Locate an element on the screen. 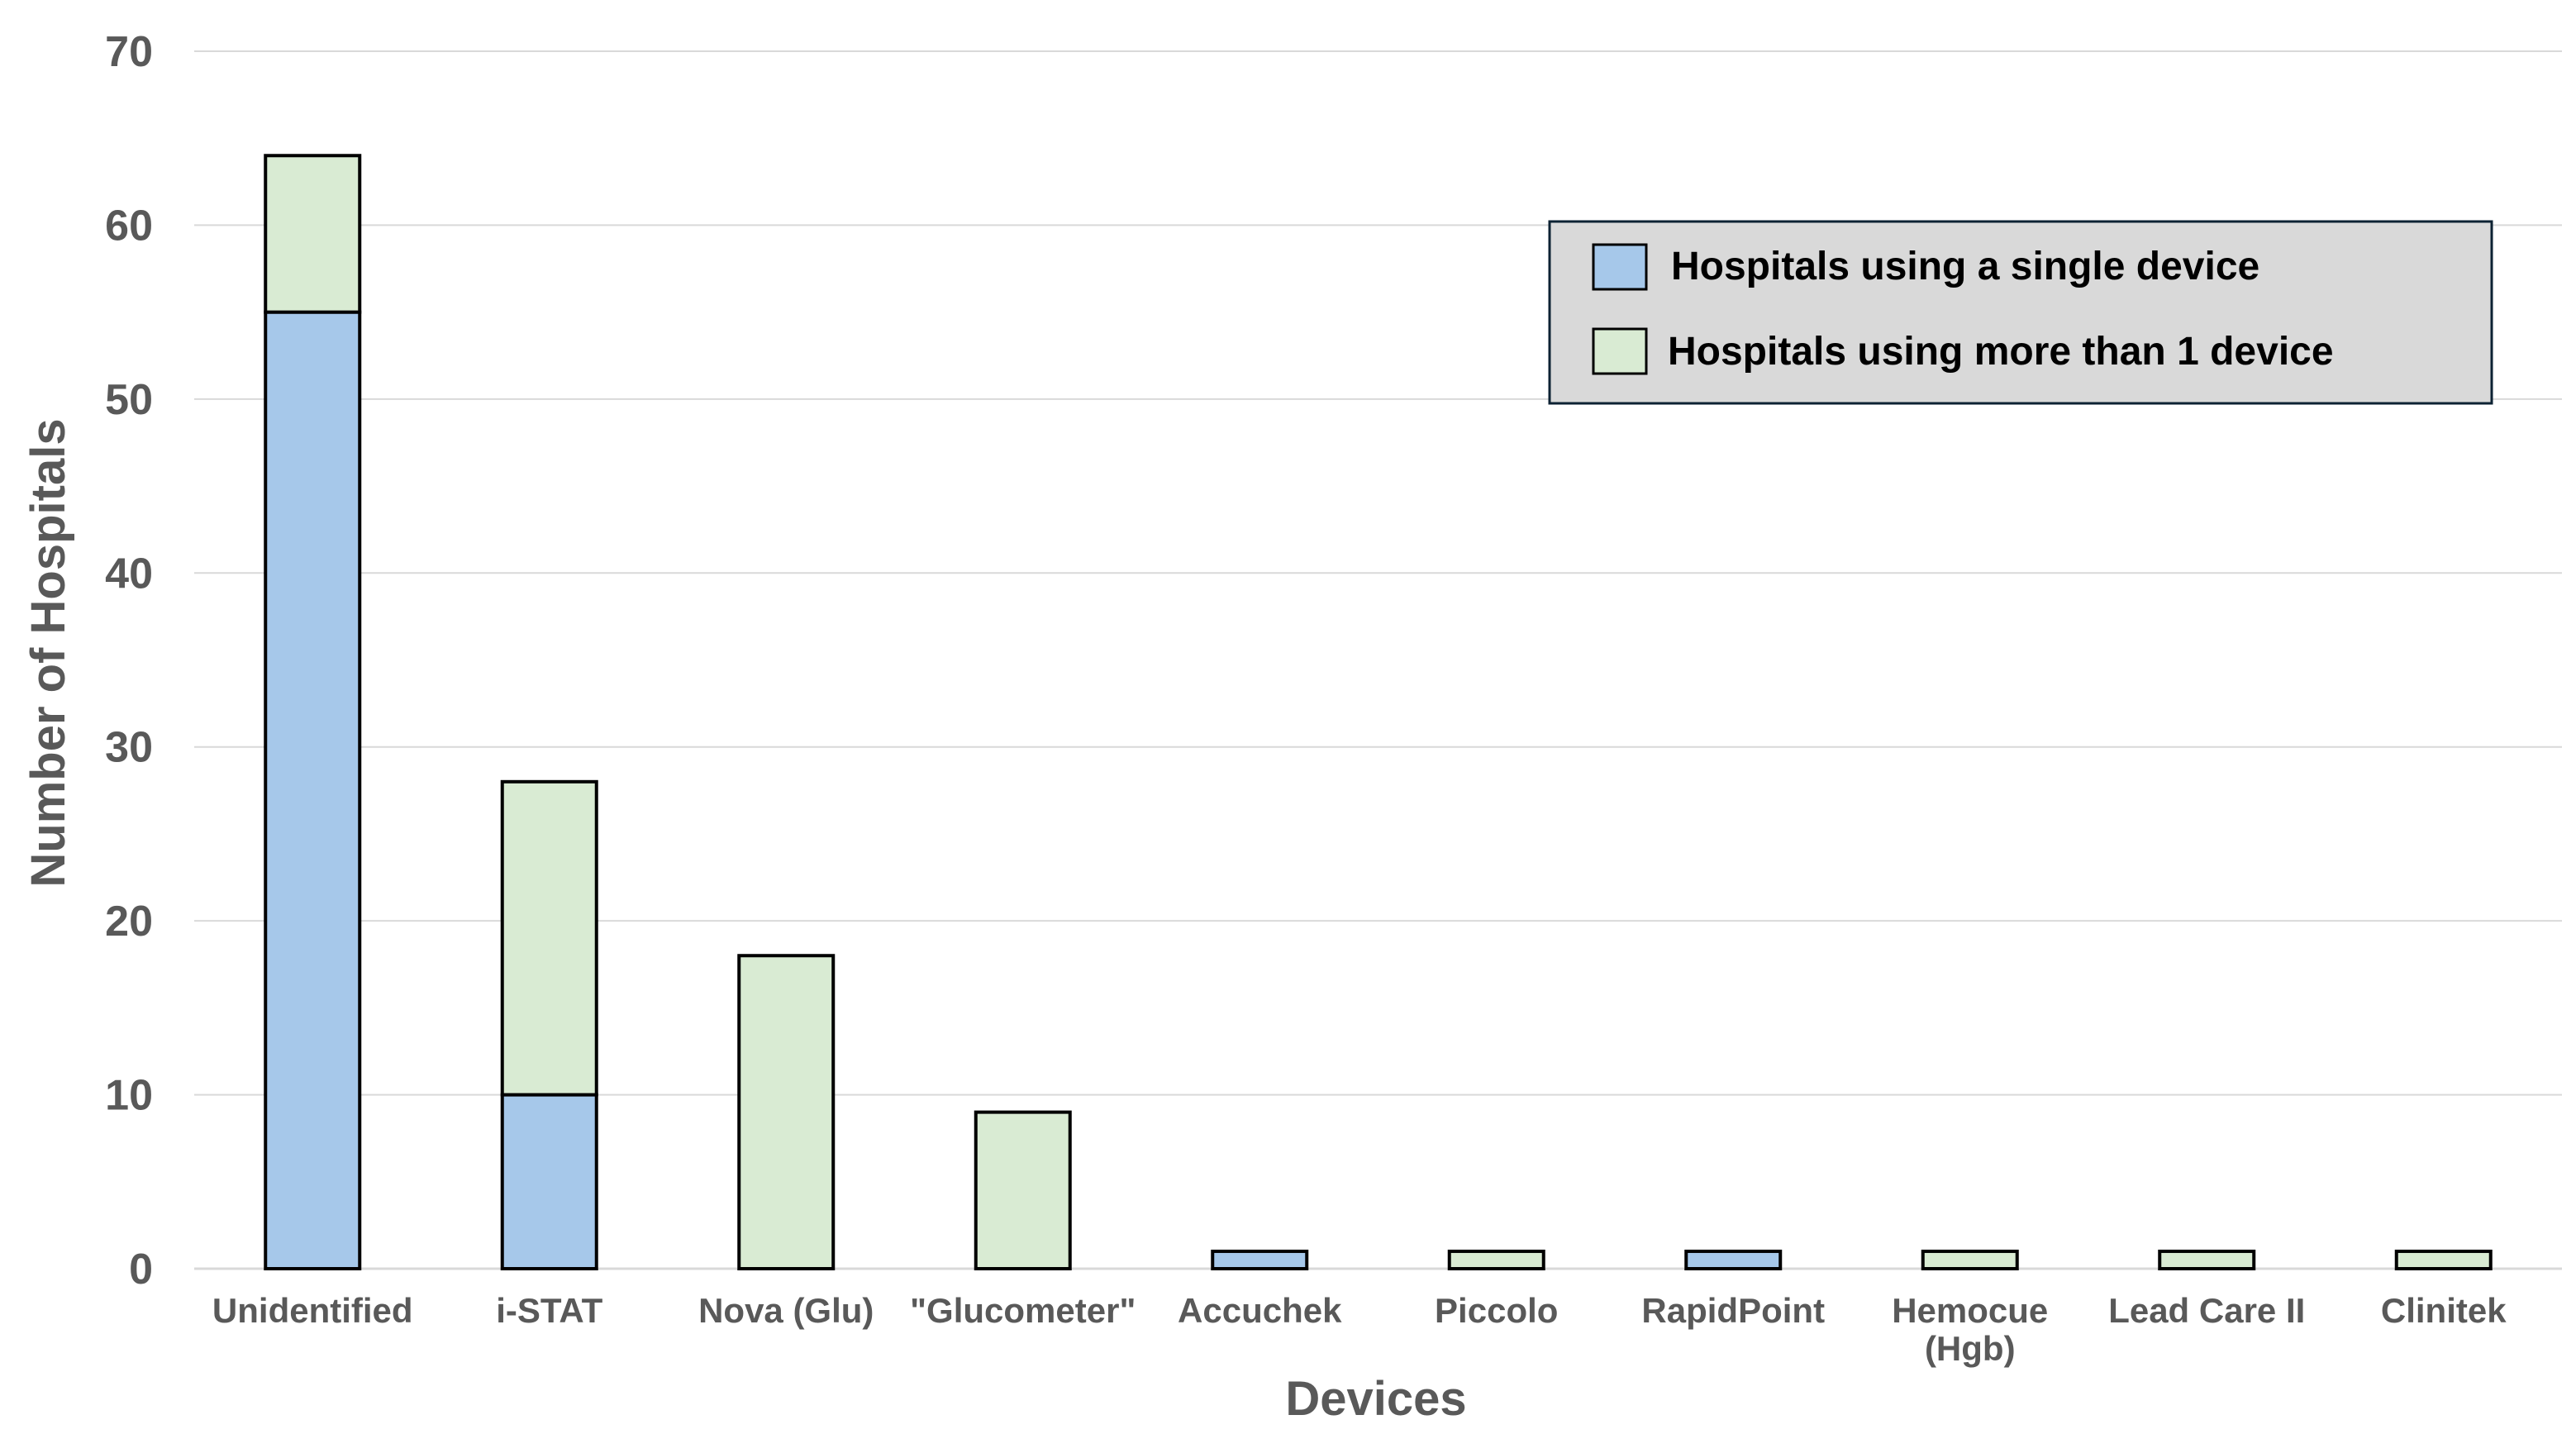 The height and width of the screenshot is (1434, 2576). x-tick-label-0: Unidentified is located at coordinates (312, 1310).